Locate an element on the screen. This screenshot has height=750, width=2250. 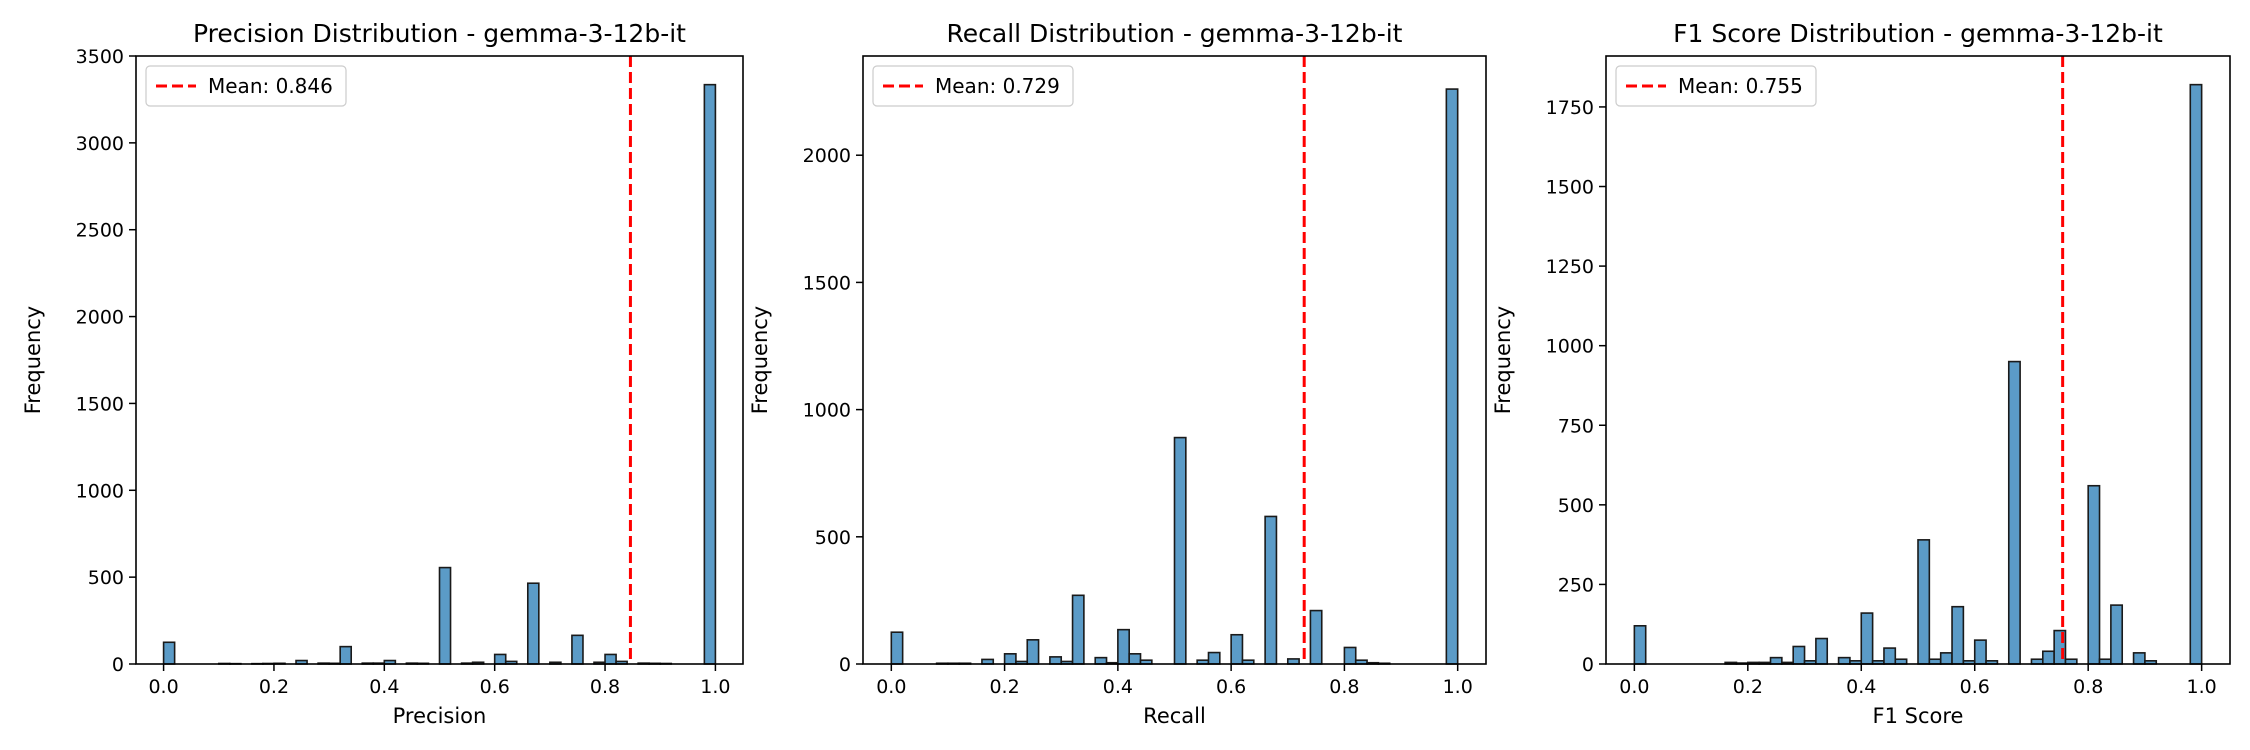
legend-label: Mean: 0.755 is located at coordinates (1740, 86).